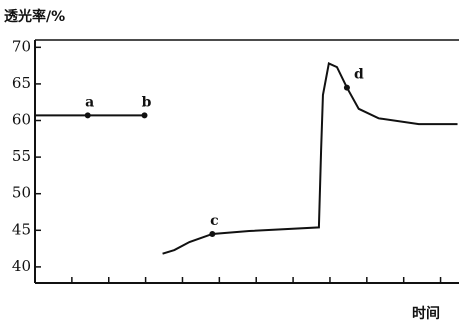 The height and width of the screenshot is (326, 459). Describe the element at coordinates (21, 120) in the screenshot. I see `y-tick-label: 60` at that location.